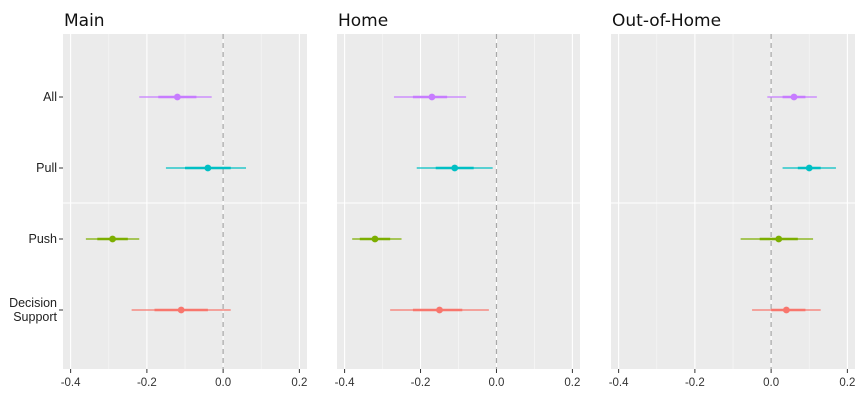 The width and height of the screenshot is (855, 395). Describe the element at coordinates (363, 21) in the screenshot. I see `panel-title: Home` at that location.